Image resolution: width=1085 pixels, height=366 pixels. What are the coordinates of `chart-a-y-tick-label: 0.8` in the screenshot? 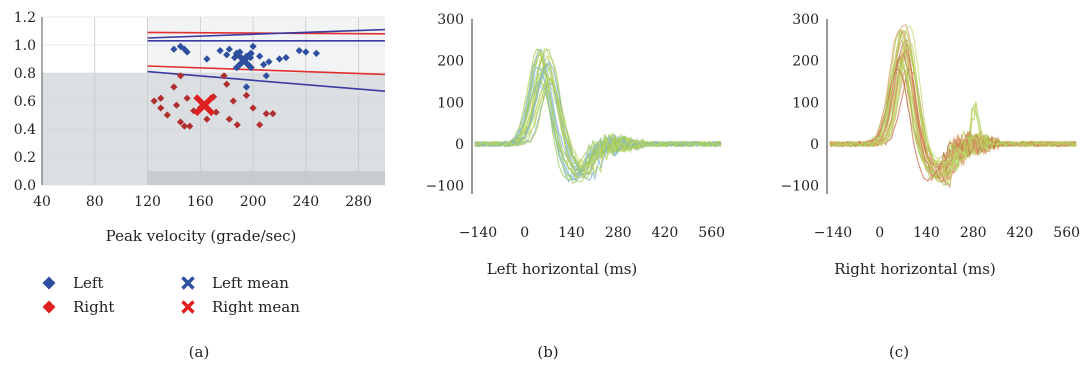 It's located at (25, 74).